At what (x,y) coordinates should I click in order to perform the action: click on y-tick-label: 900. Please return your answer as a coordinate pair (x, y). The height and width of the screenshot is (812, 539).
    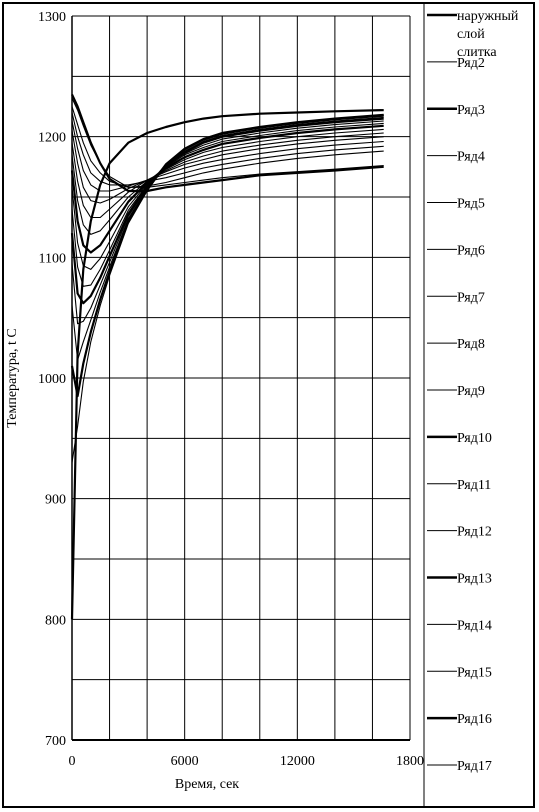
    Looking at the image, I should click on (55, 500).